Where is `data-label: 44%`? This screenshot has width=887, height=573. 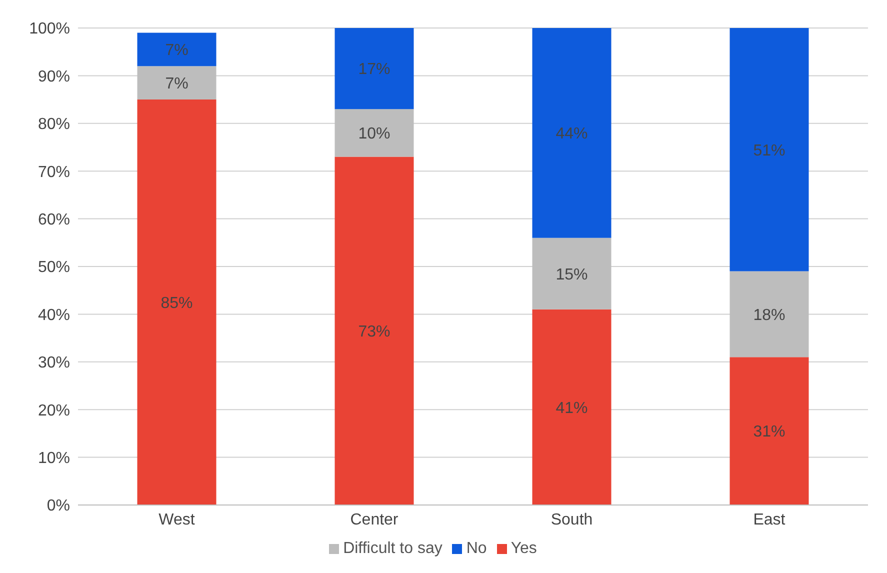
data-label: 44% is located at coordinates (572, 134).